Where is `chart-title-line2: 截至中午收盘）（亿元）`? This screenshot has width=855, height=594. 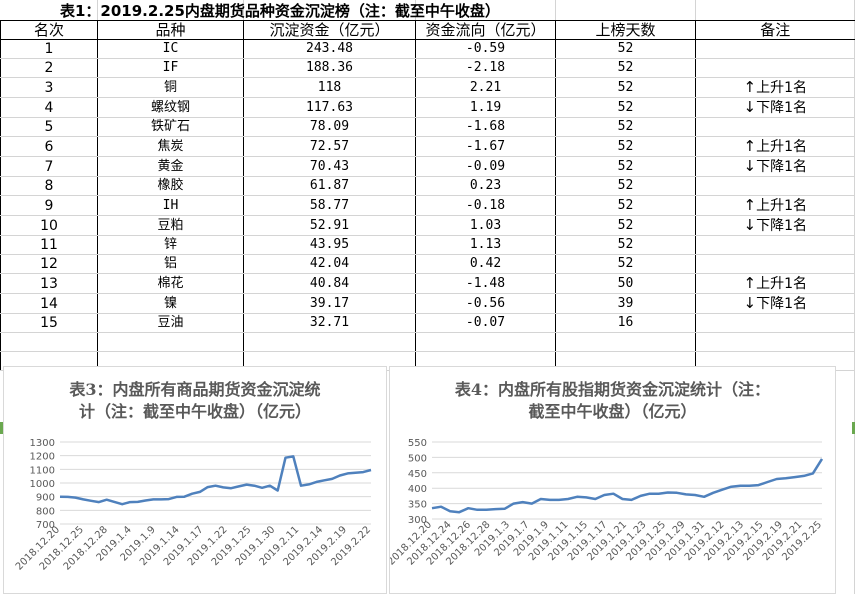
chart-title-line2: 截至中午收盘）（亿元） is located at coordinates (612, 411).